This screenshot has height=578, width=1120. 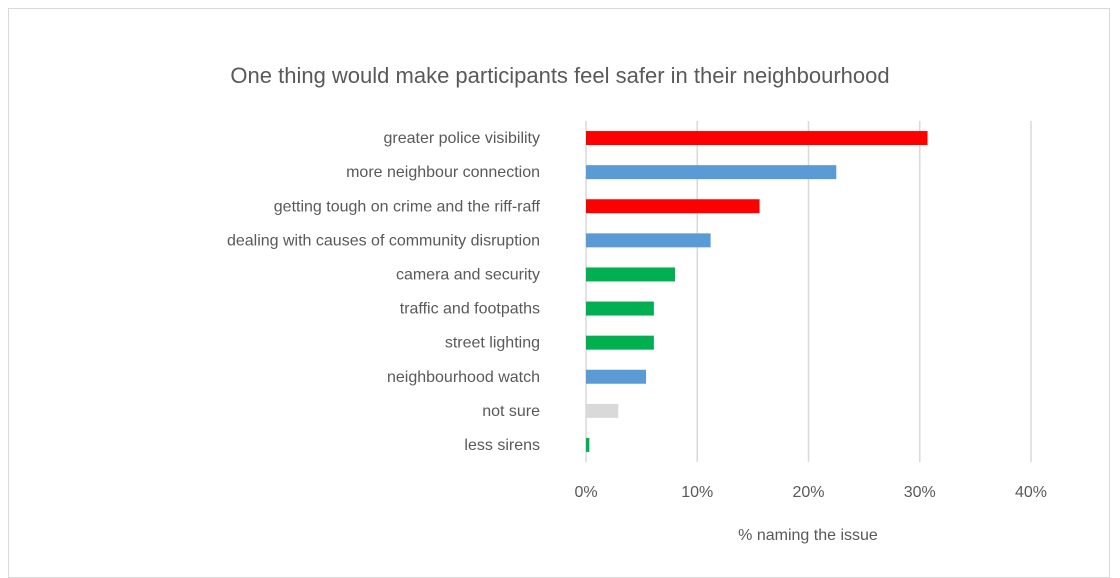 What do you see at coordinates (492, 343) in the screenshot?
I see `category-label: street lighting` at bounding box center [492, 343].